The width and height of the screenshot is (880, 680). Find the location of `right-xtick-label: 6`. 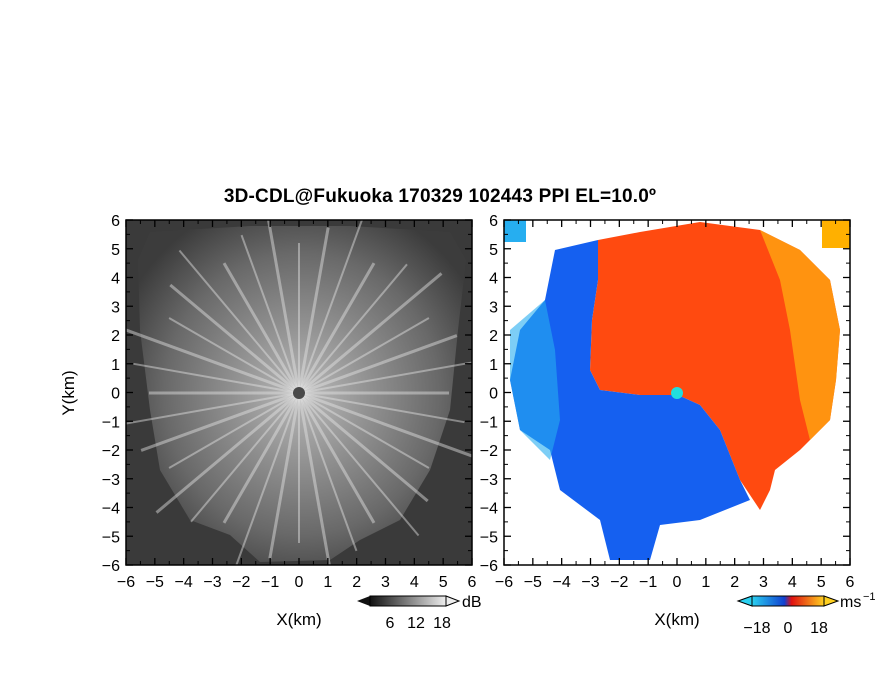

right-xtick-label: 6 is located at coordinates (850, 582).